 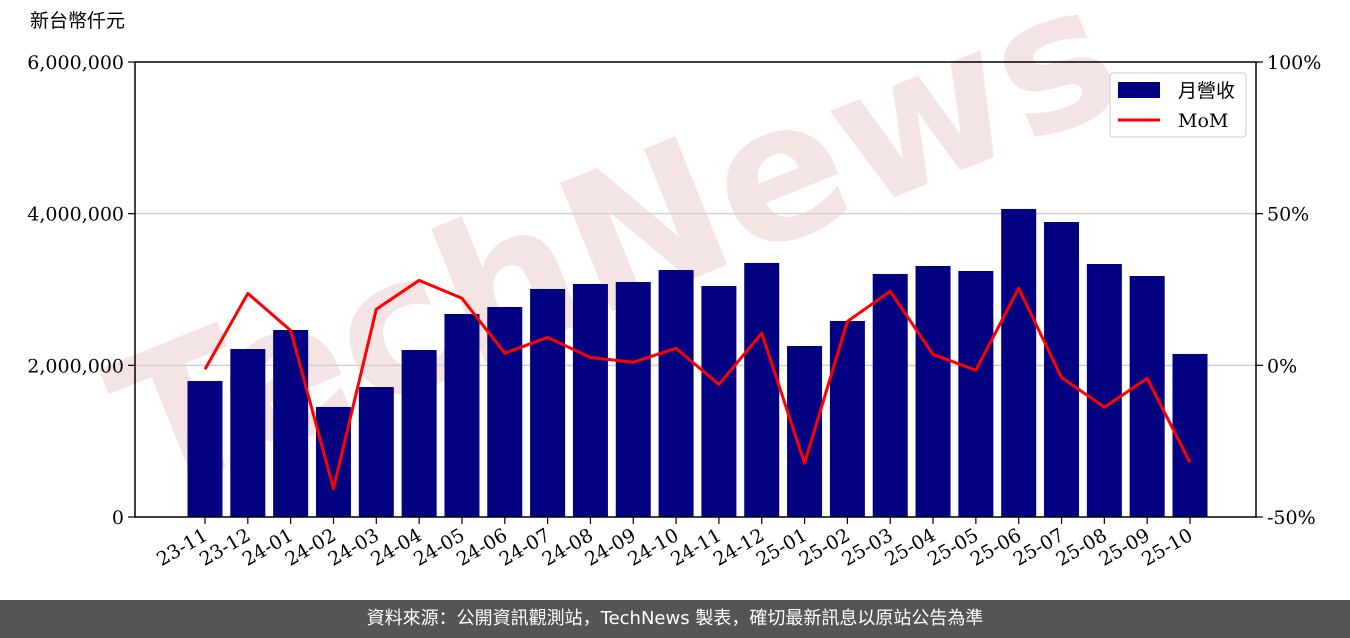 I want to click on y2-tick-label: -50%, so click(x=1291, y=518).